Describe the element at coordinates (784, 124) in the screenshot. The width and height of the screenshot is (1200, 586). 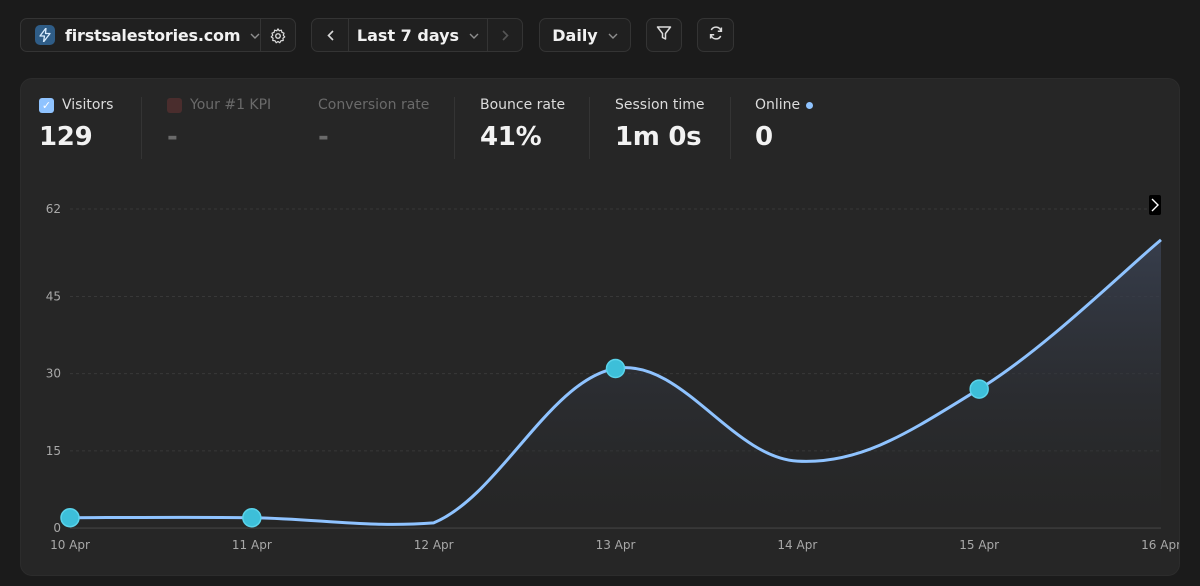
I see `metric-online: Online 0` at that location.